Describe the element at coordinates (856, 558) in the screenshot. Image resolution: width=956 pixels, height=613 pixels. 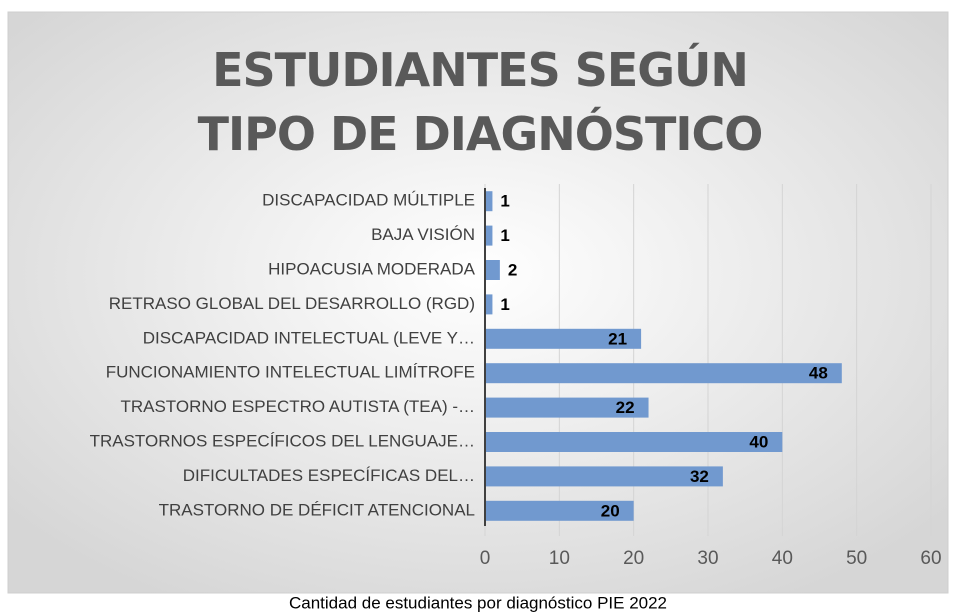
I see `x-tick-label: 50` at that location.